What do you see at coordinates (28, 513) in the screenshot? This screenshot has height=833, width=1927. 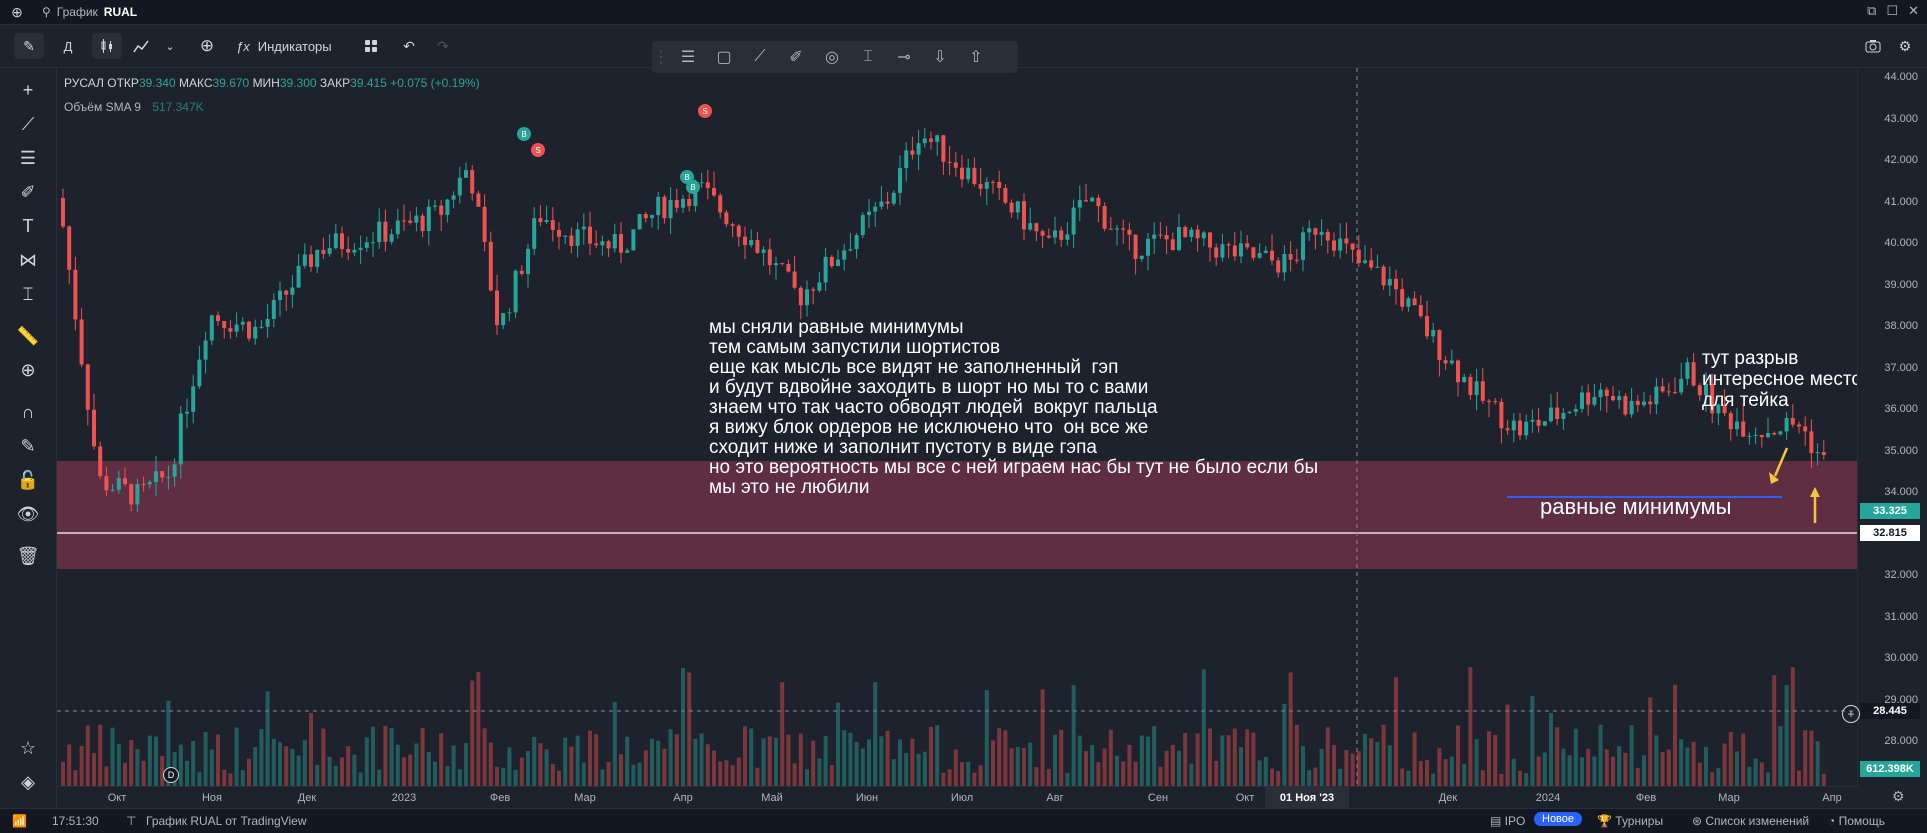 I see `eye-icon: 👁` at bounding box center [28, 513].